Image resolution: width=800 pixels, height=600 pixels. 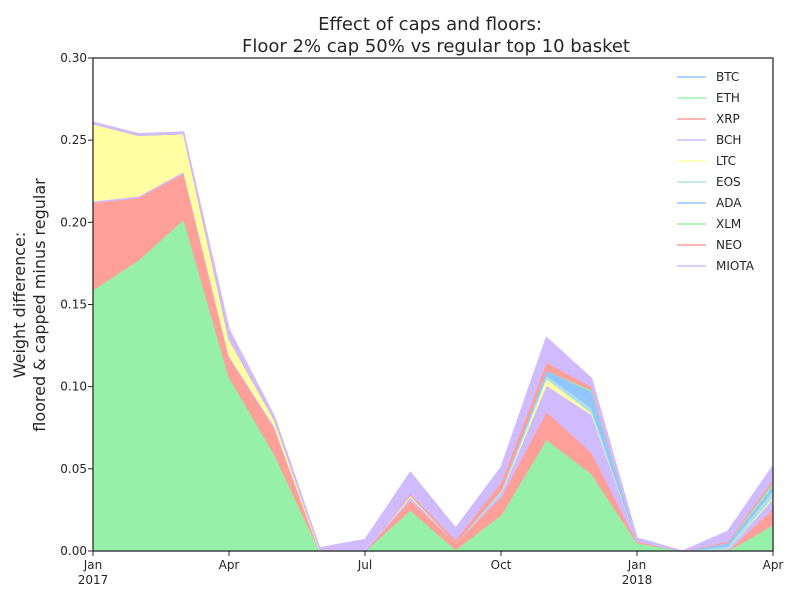 What do you see at coordinates (728, 182) in the screenshot?
I see `legend-label-eos: EOS` at bounding box center [728, 182].